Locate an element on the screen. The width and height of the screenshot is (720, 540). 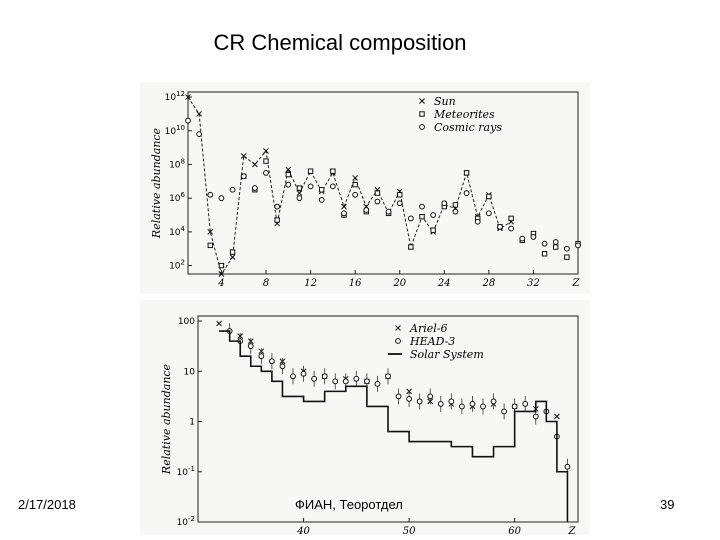
x-tick-label: 24 is located at coordinates (444, 283).